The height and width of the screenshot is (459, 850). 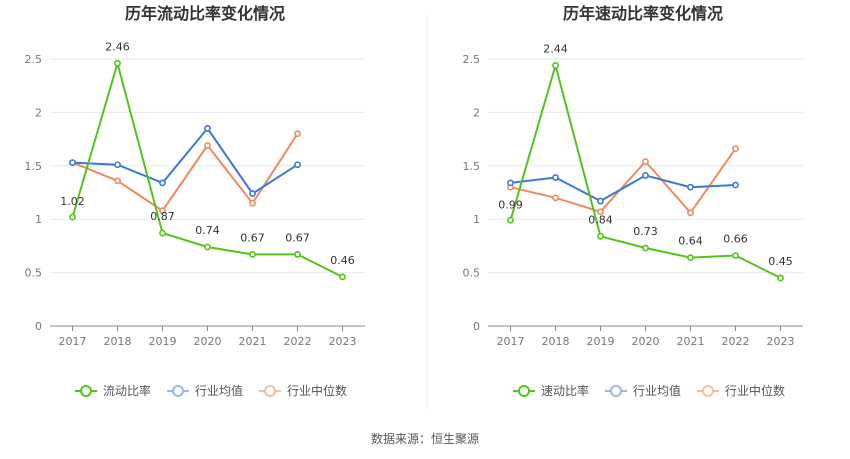 What do you see at coordinates (117, 46) in the screenshot?
I see `data-label: 2.46` at bounding box center [117, 46].